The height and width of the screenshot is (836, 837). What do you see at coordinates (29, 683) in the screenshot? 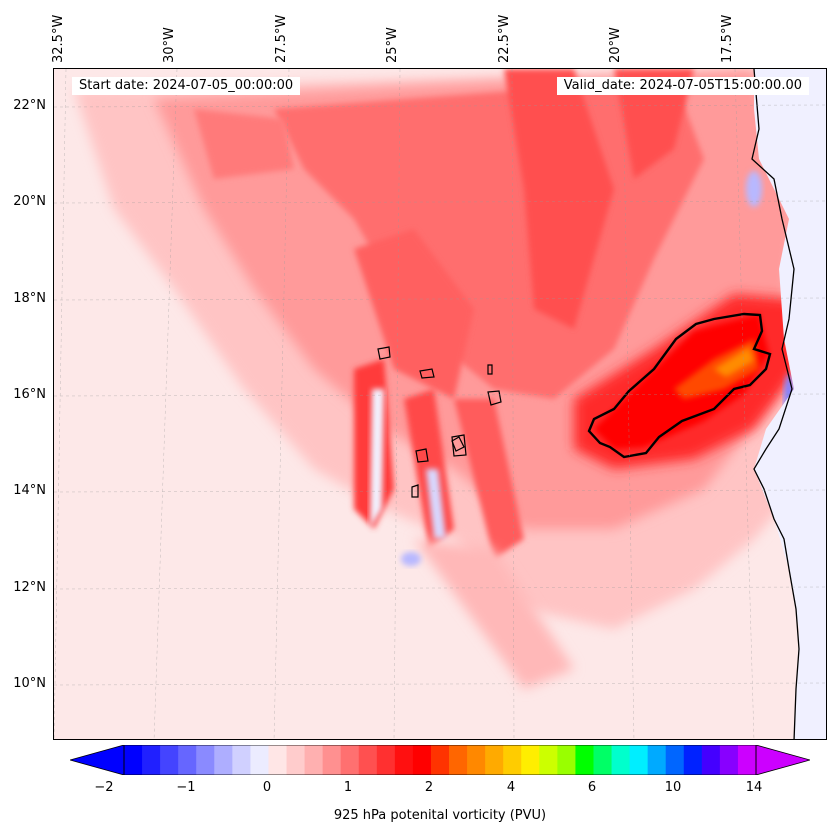
I see `latitude-label: 10°N` at bounding box center [29, 683].